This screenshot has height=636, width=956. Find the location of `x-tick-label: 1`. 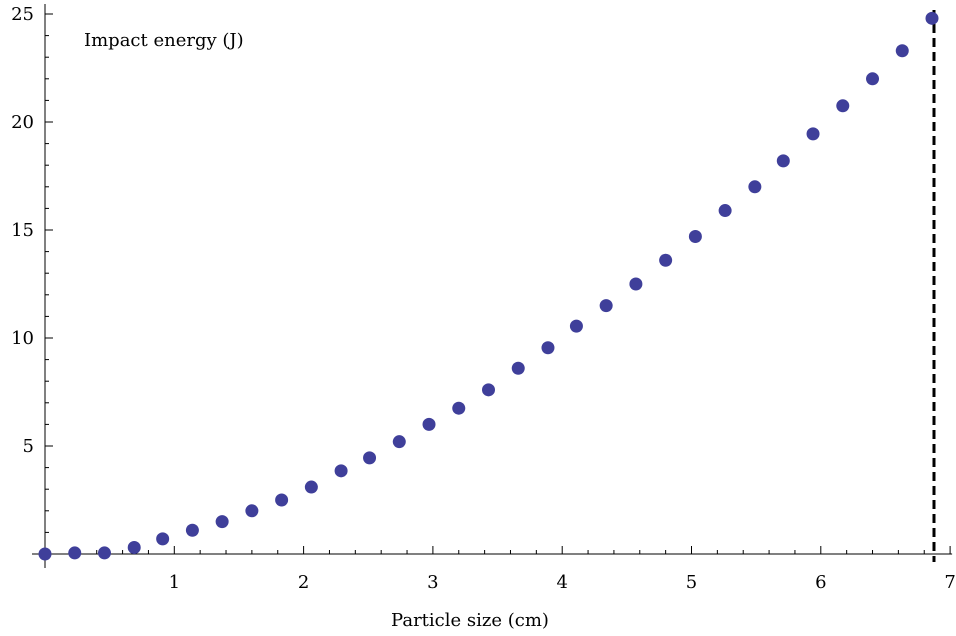

x-tick-label: 1 is located at coordinates (174, 582).